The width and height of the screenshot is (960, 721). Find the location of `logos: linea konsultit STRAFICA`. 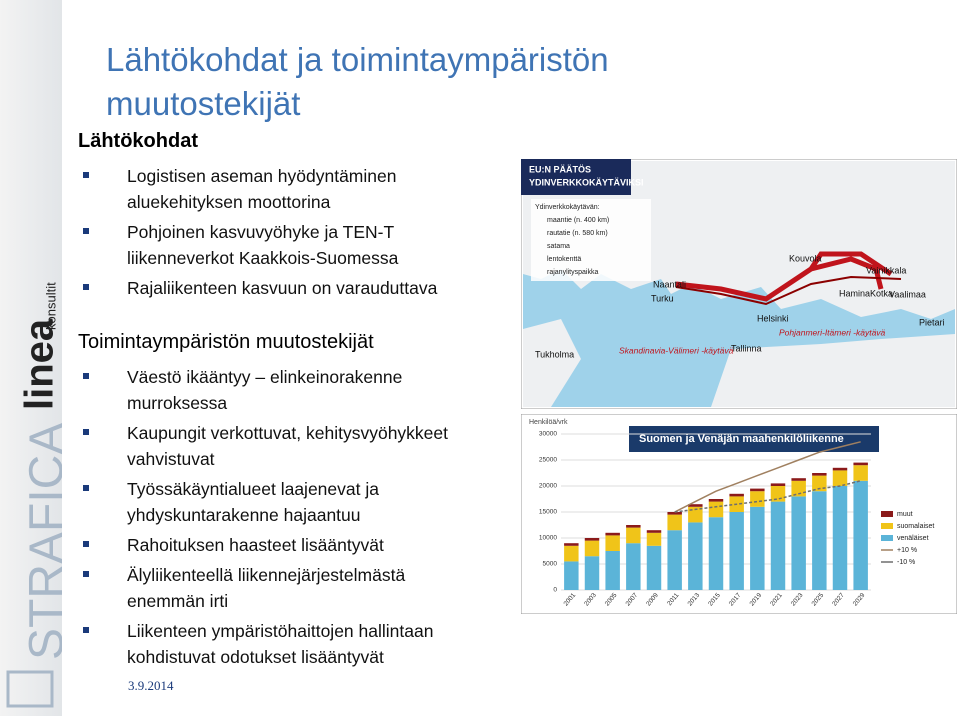

logos: linea konsultit STRAFICA is located at coordinates (40, 495).